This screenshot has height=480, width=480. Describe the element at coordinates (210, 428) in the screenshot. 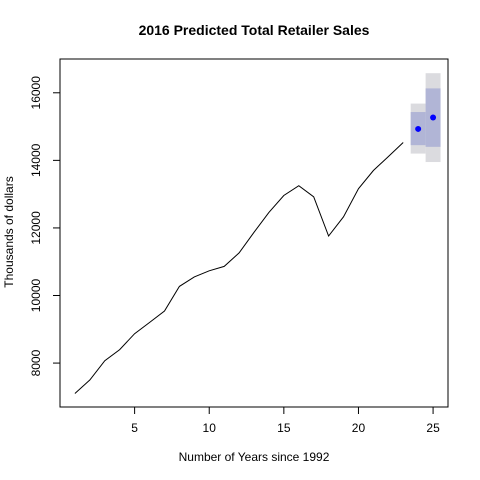

I see `x-tick-label-10: 10` at that location.